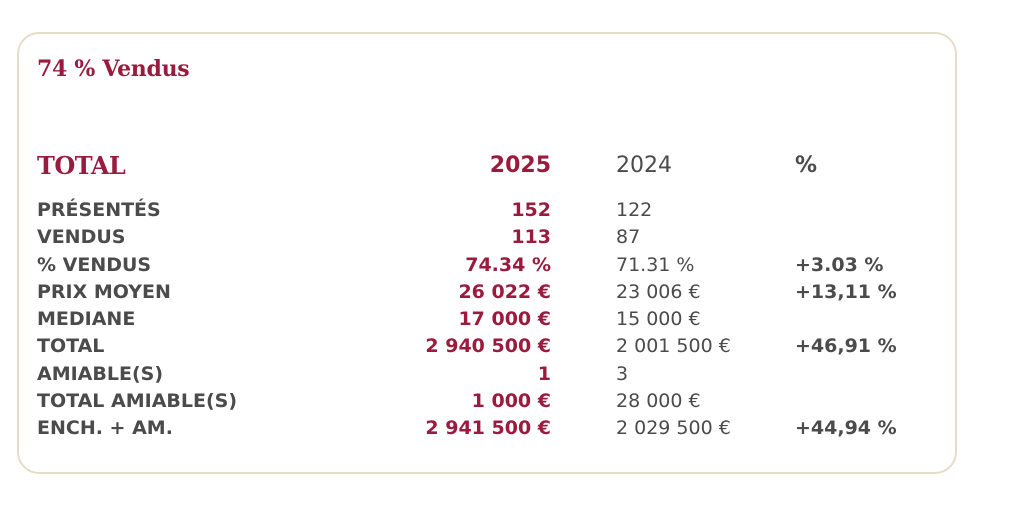  What do you see at coordinates (644, 165) in the screenshot?
I see `table-header-2024: 2024` at bounding box center [644, 165].